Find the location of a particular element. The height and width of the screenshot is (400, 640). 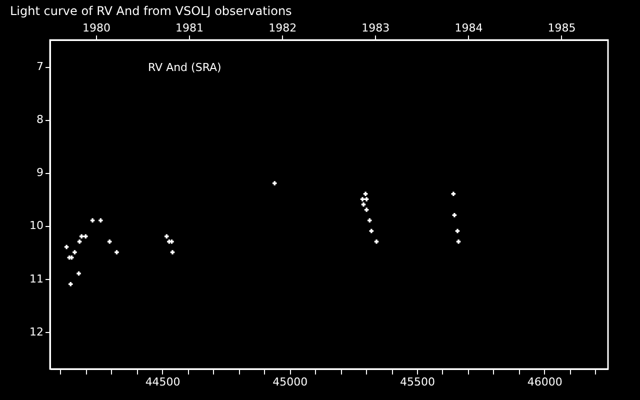

annotation: RV And (SRA) is located at coordinates (185, 67).